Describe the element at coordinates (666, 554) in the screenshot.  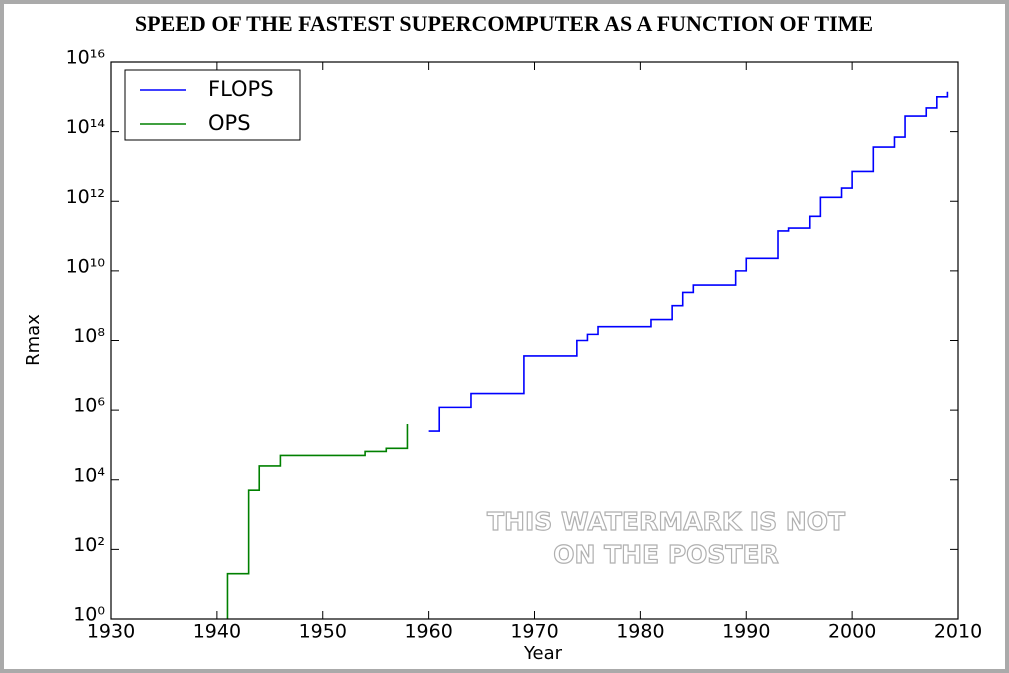
I see `watermark: ON THE POSTER` at that location.